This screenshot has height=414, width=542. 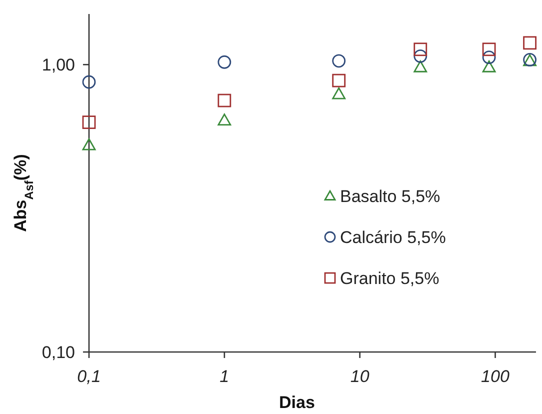 What do you see at coordinates (393, 237) in the screenshot?
I see `legend-label: Calcário 5,5%` at bounding box center [393, 237].